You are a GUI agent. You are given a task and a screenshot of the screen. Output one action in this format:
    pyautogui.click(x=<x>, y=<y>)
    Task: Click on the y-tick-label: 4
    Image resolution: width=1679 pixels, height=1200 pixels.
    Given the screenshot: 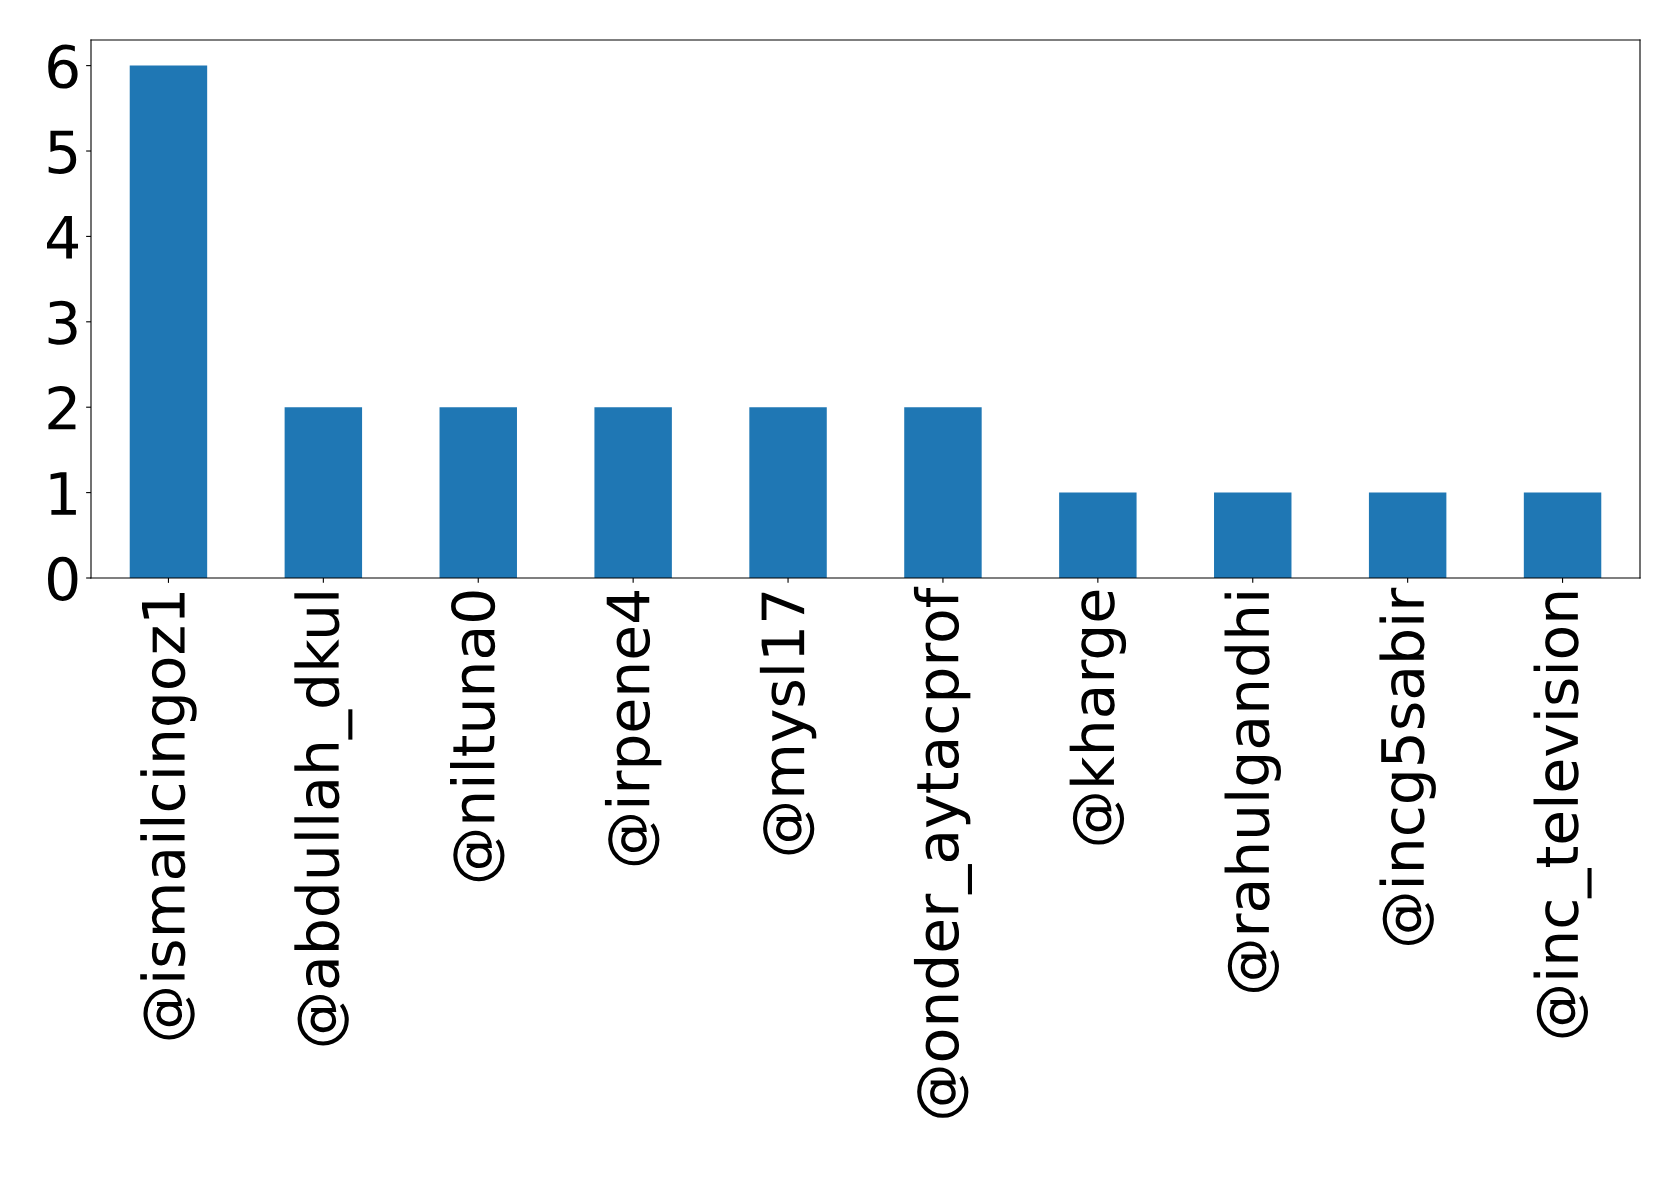 What is the action you would take?
    pyautogui.click(x=63, y=237)
    